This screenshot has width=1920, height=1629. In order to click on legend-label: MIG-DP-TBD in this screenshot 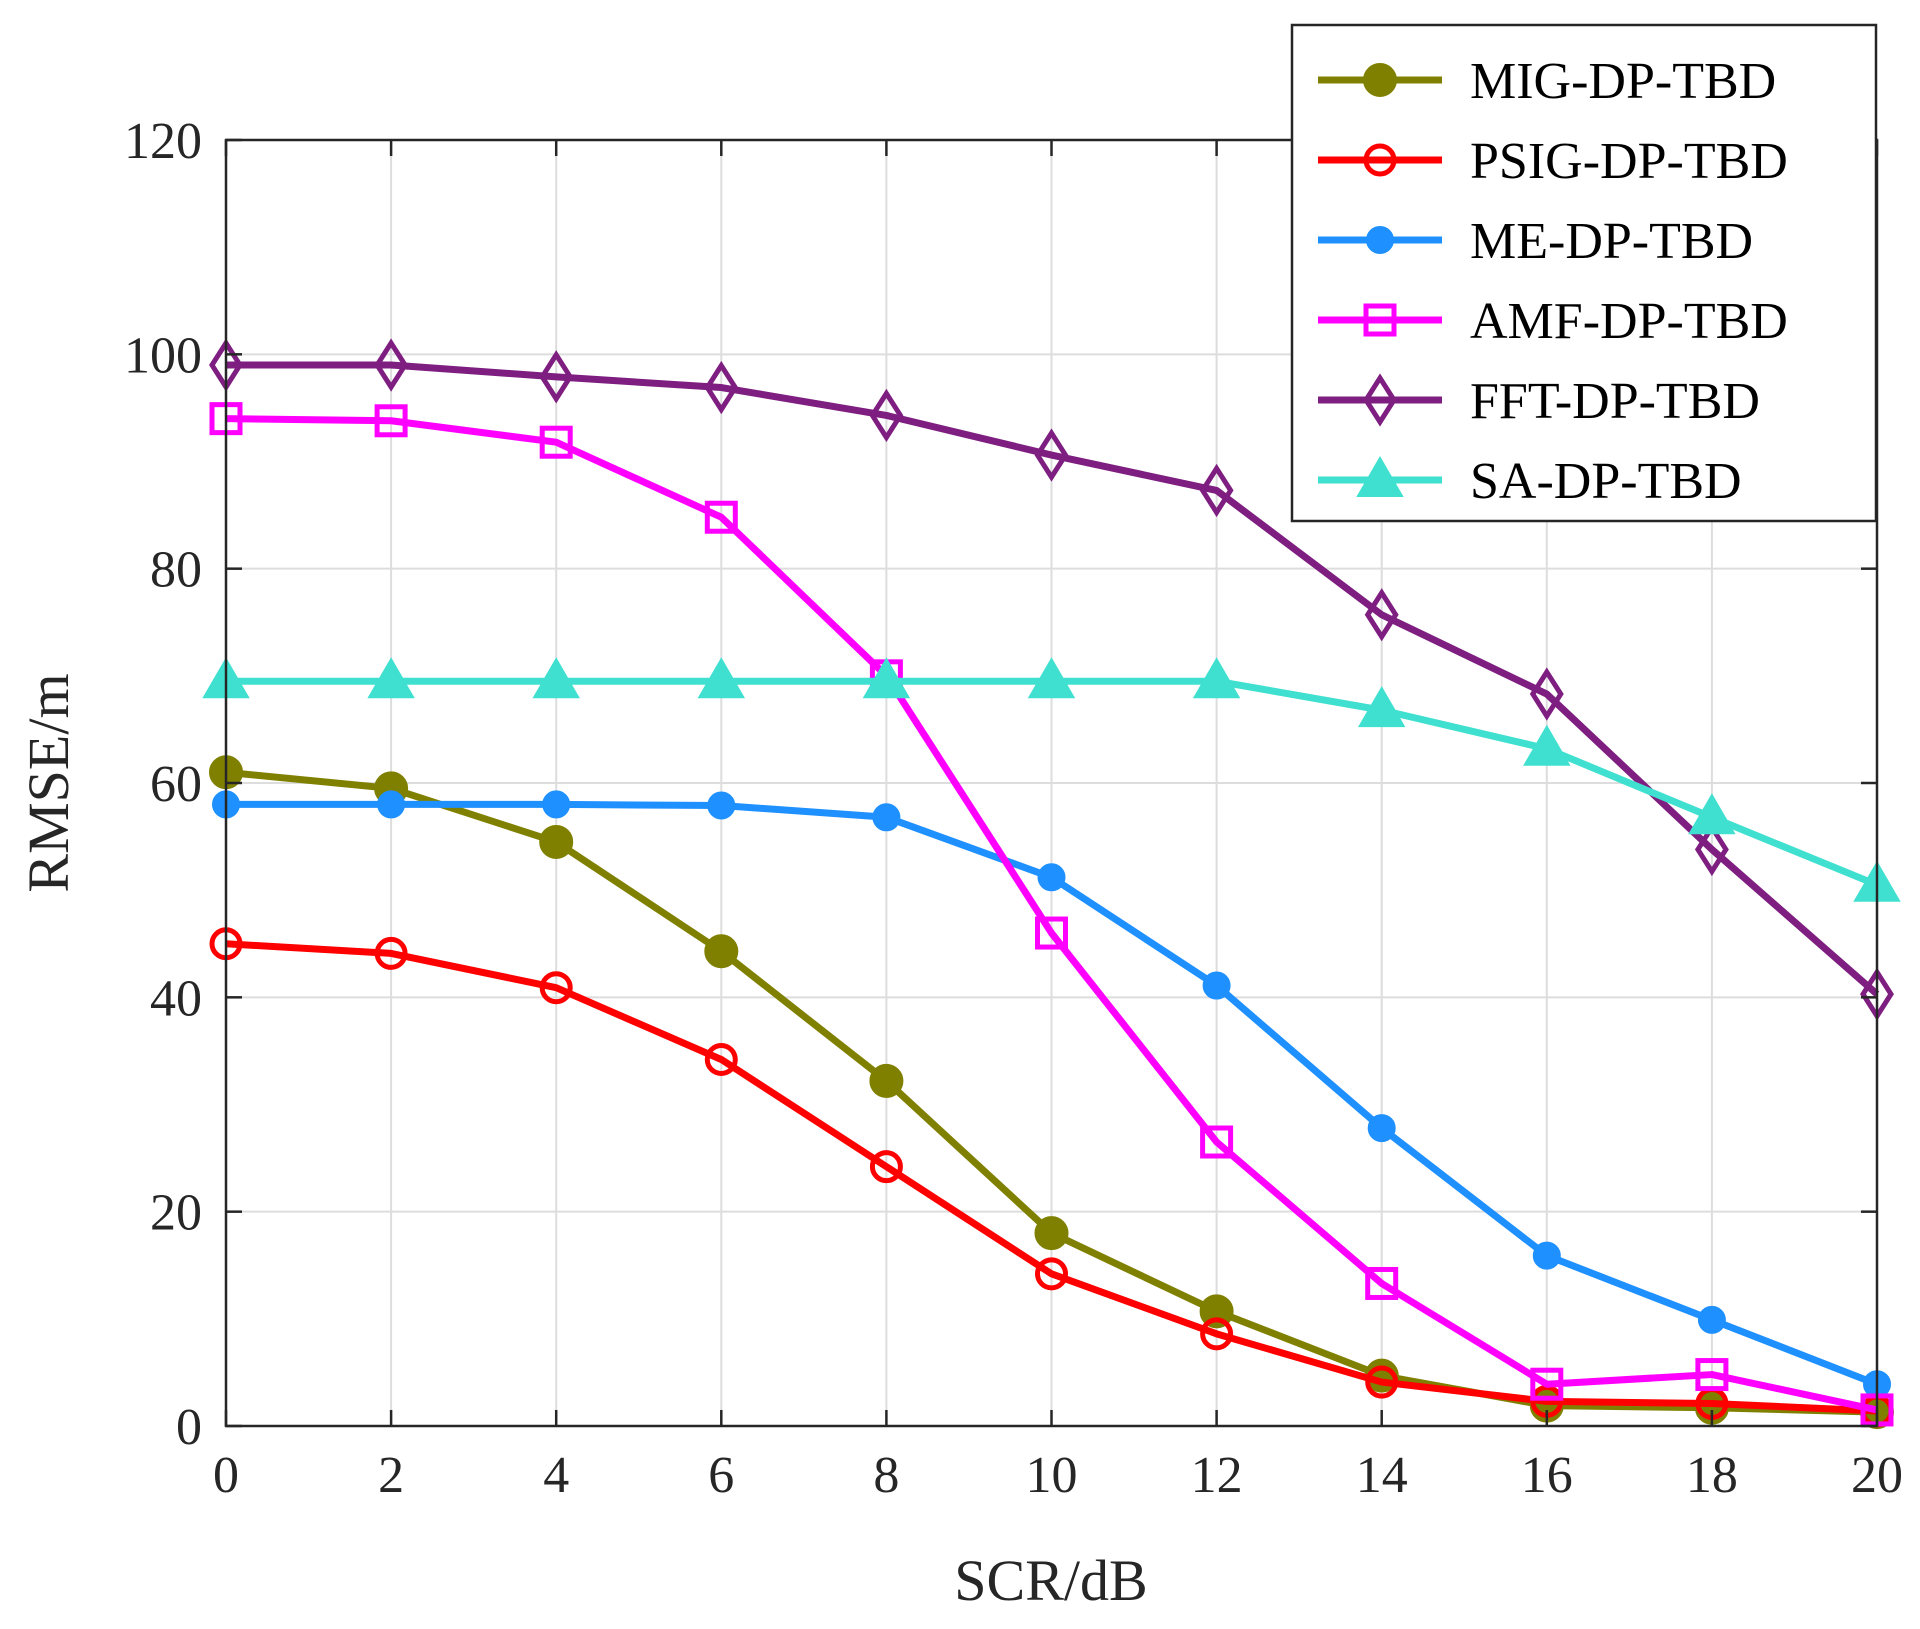, I will do `click(1623, 81)`.